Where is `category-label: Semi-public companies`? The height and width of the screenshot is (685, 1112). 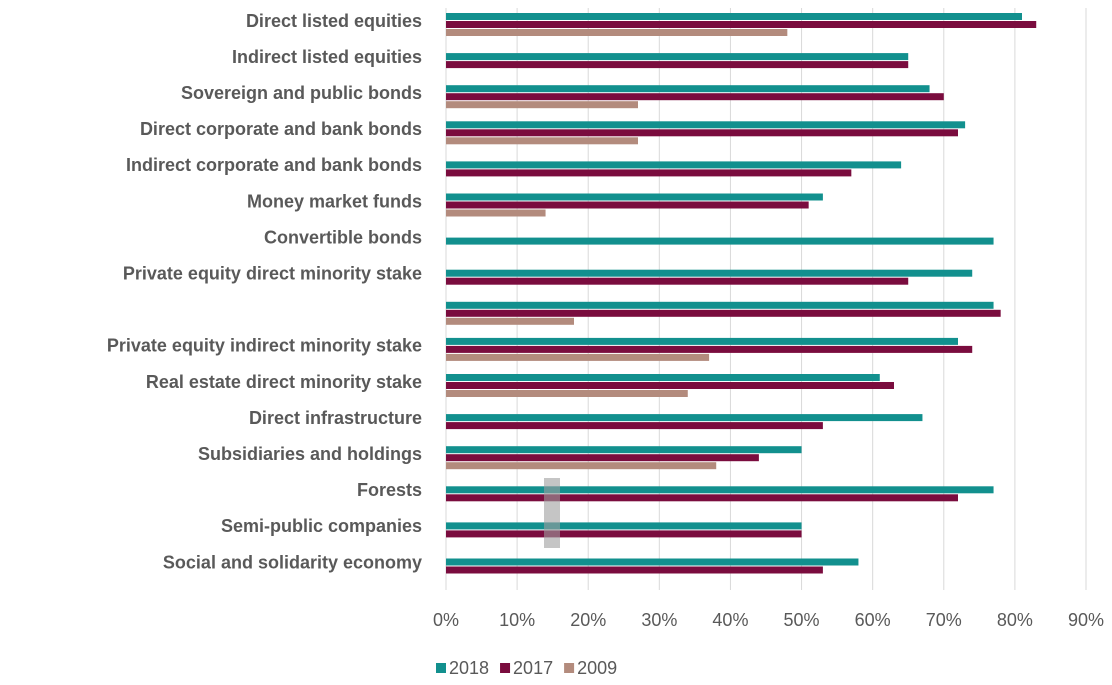
category-label: Semi-public companies is located at coordinates (321, 526).